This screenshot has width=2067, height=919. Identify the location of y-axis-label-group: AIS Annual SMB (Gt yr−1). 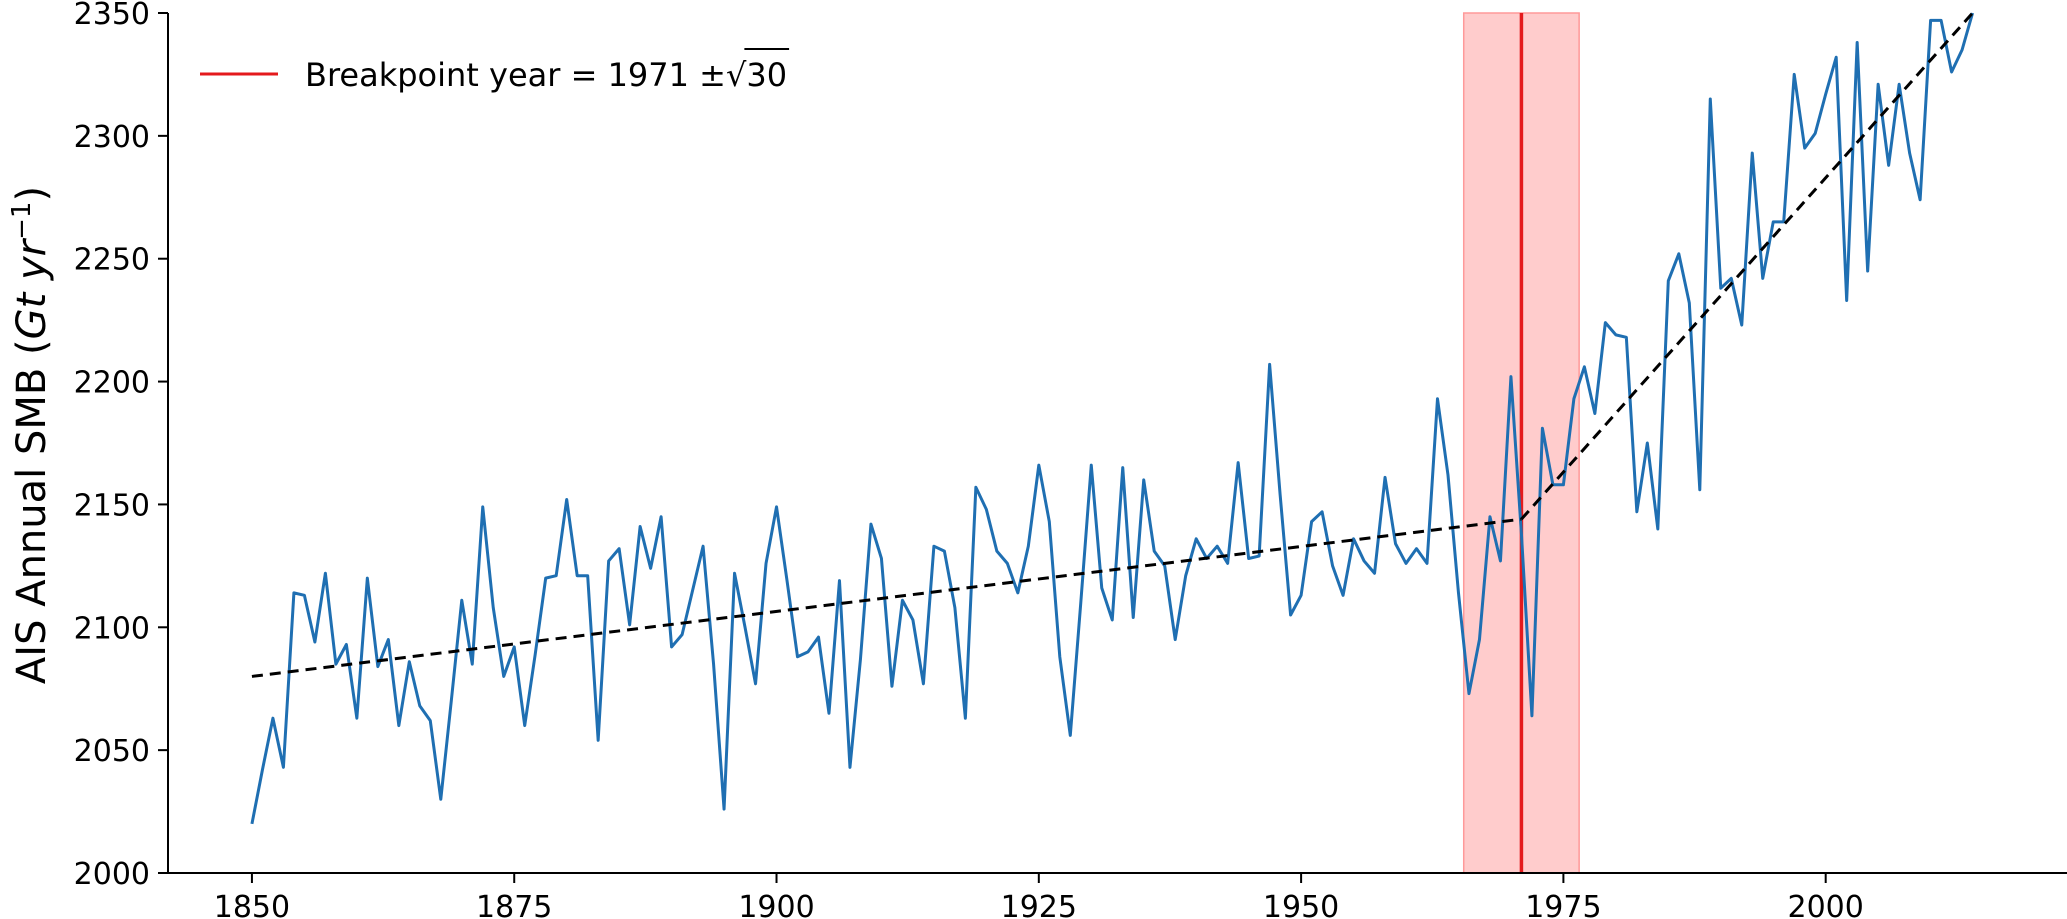
(31, 435).